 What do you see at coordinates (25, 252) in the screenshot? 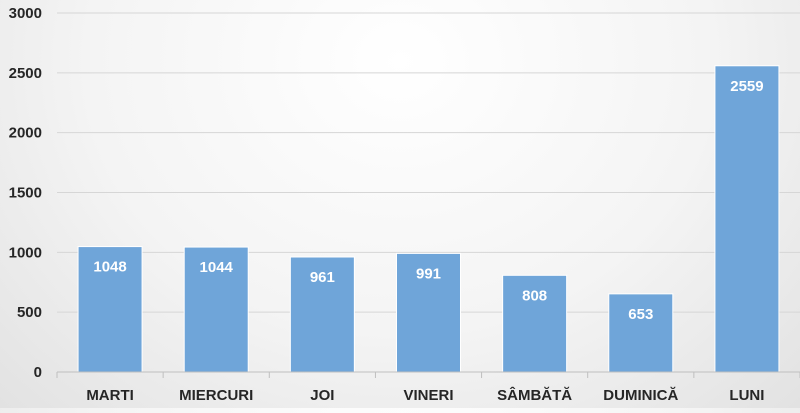
I see `y-tick-label: 1000` at bounding box center [25, 252].